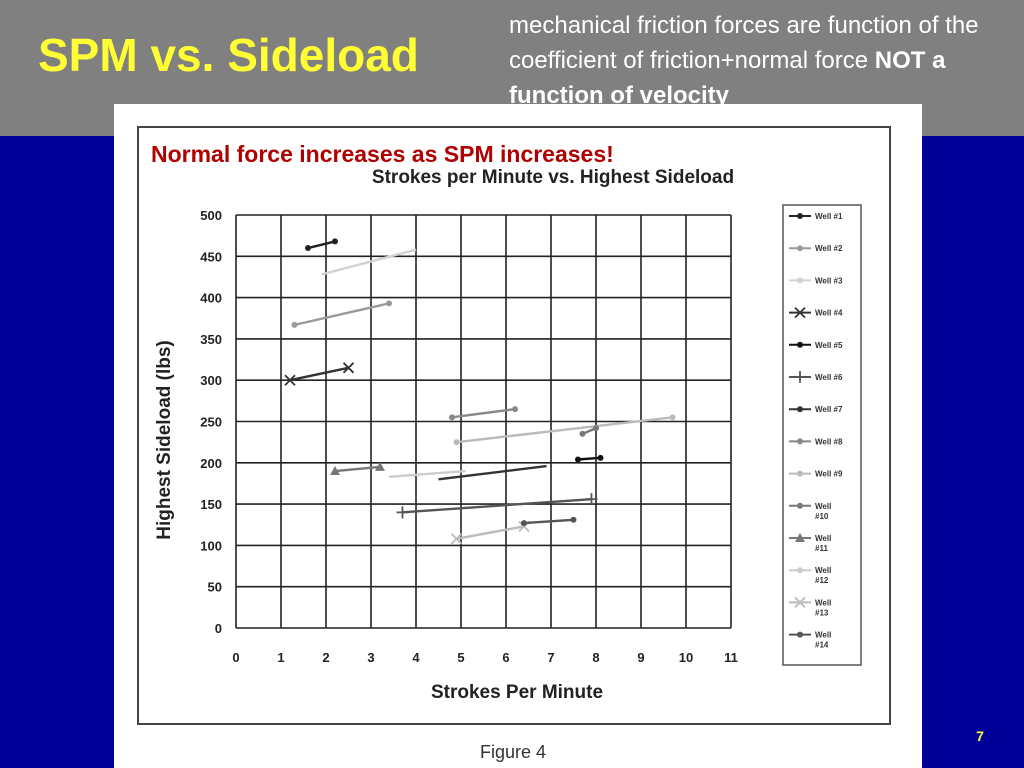 This screenshot has width=1024, height=768. I want to click on x-tick-label: 7, so click(550, 657).